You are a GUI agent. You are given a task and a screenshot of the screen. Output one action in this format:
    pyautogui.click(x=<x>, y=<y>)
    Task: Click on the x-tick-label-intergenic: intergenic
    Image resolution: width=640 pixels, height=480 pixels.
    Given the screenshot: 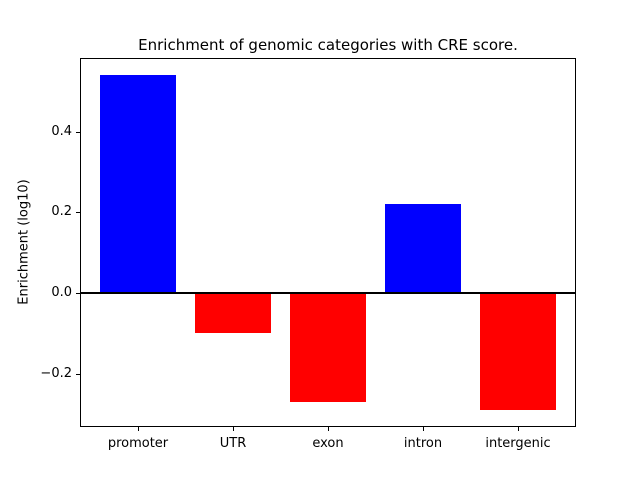 What is the action you would take?
    pyautogui.click(x=518, y=443)
    